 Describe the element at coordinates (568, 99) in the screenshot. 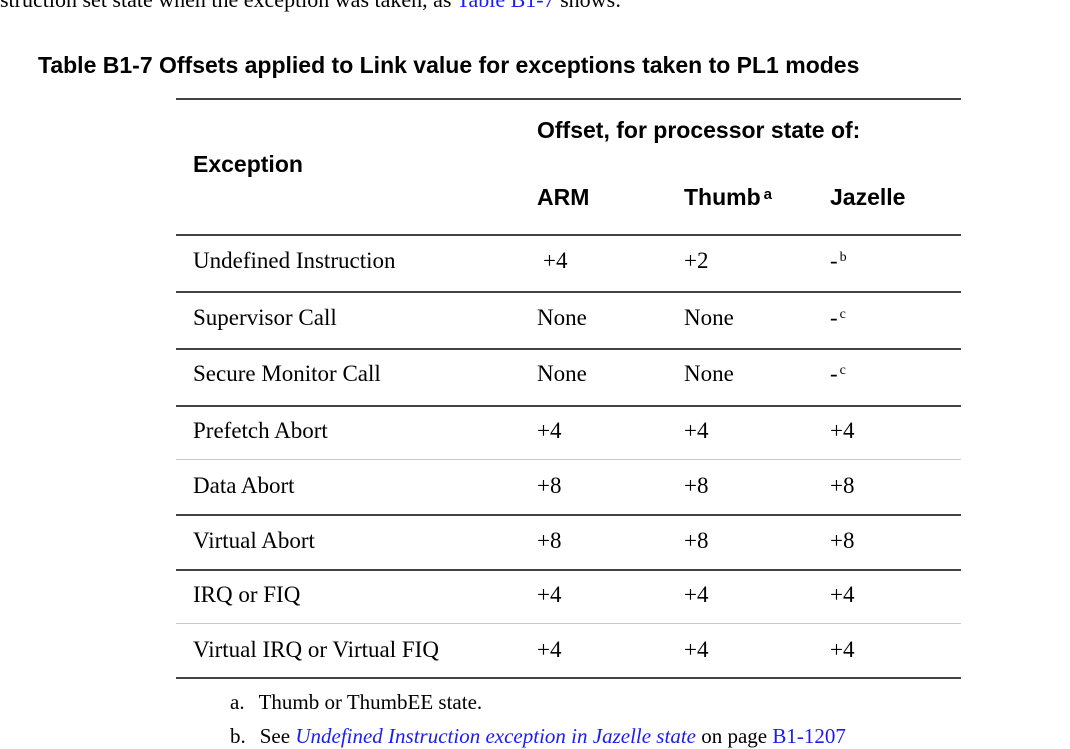

I see `table-top-rule` at that location.